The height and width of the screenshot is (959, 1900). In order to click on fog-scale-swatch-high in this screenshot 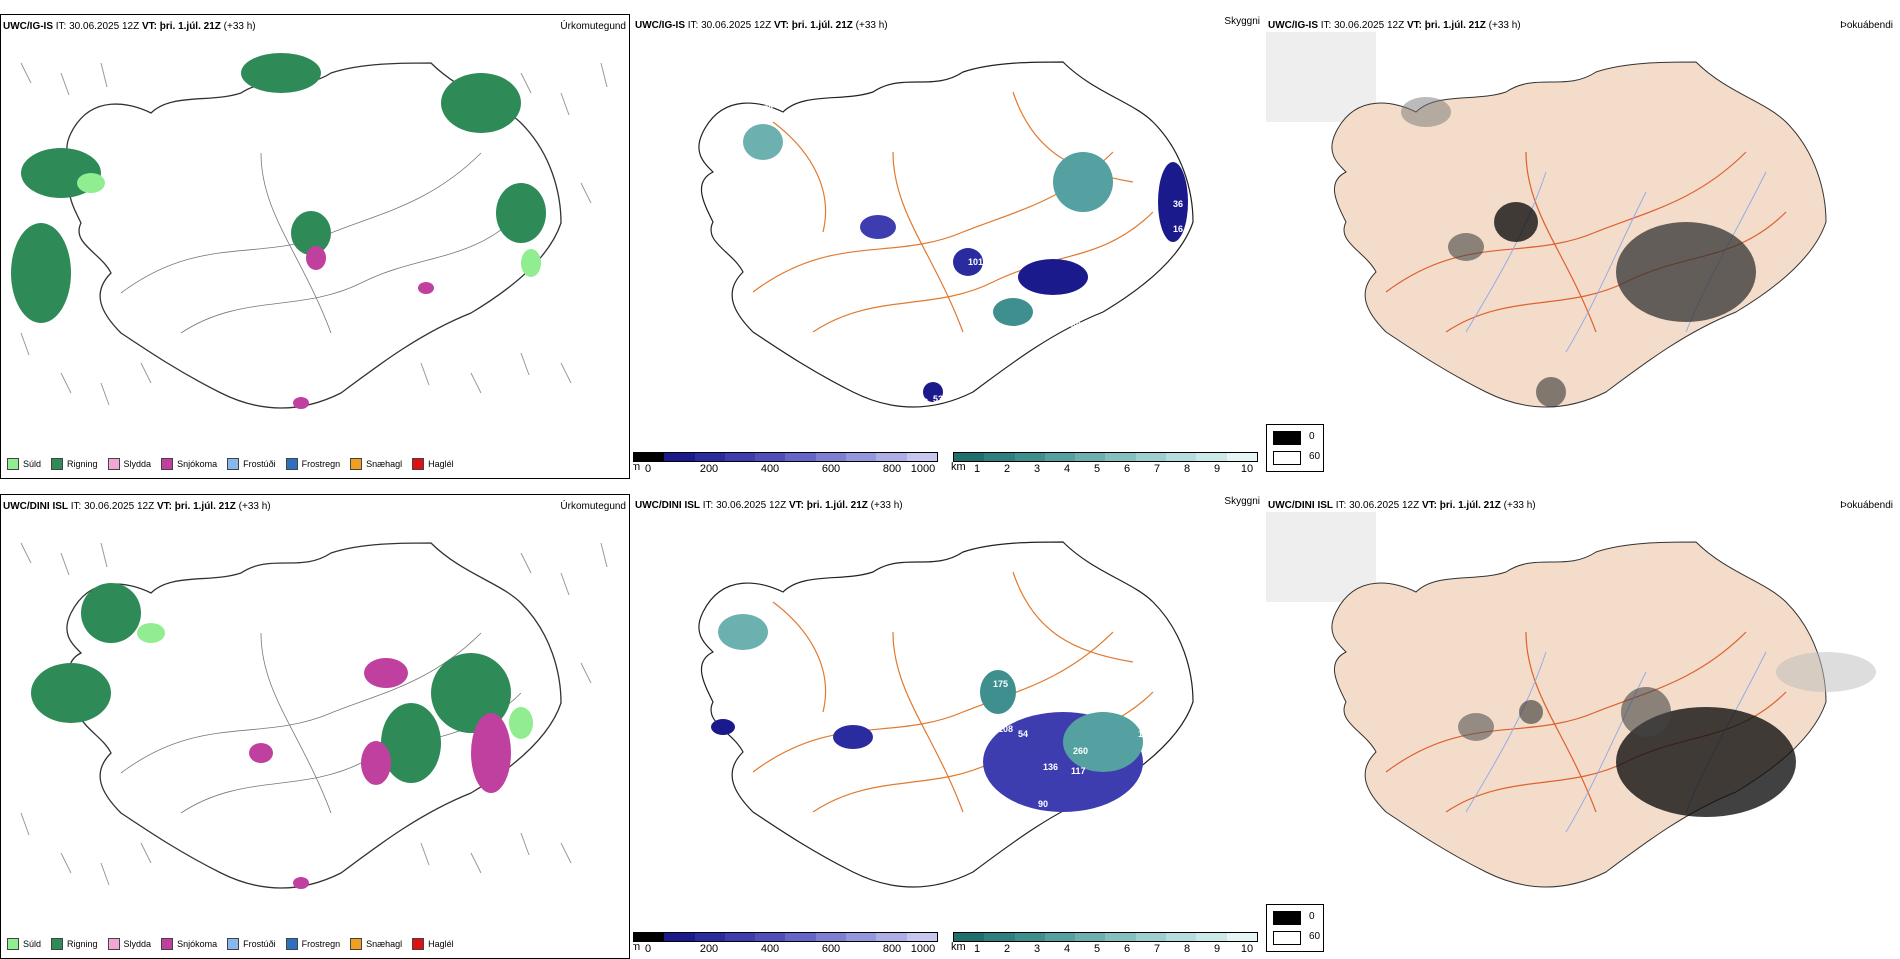, I will do `click(1287, 918)`.